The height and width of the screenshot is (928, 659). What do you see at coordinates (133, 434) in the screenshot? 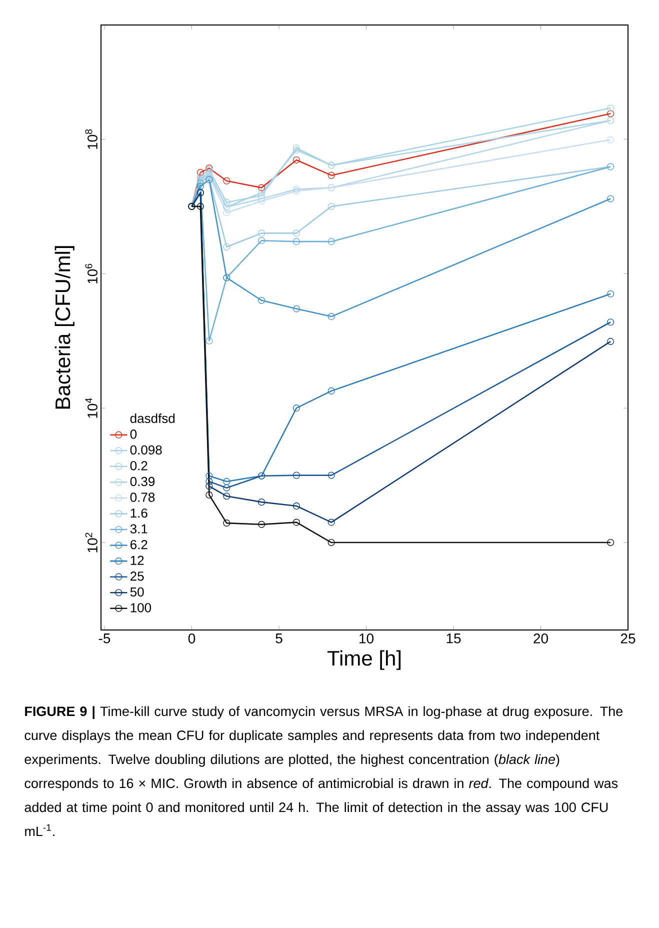
I see `legend-label: 0` at bounding box center [133, 434].